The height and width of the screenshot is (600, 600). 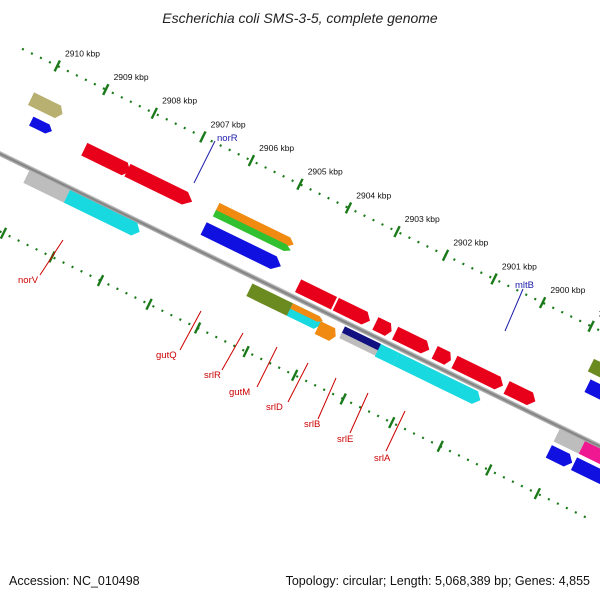 I want to click on kbp-label: 2910 kbp, so click(x=82, y=53).